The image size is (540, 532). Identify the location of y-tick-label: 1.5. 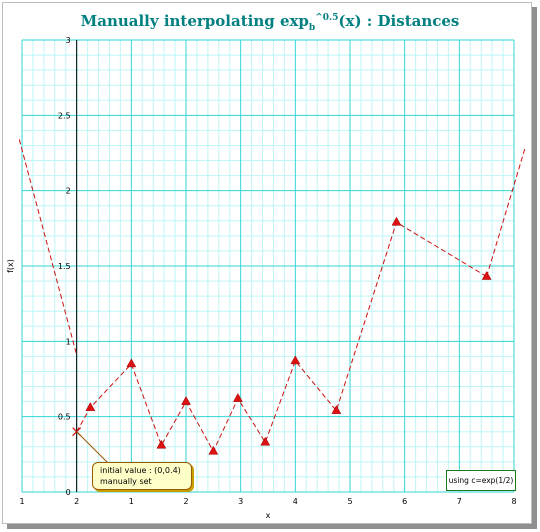
(64, 266).